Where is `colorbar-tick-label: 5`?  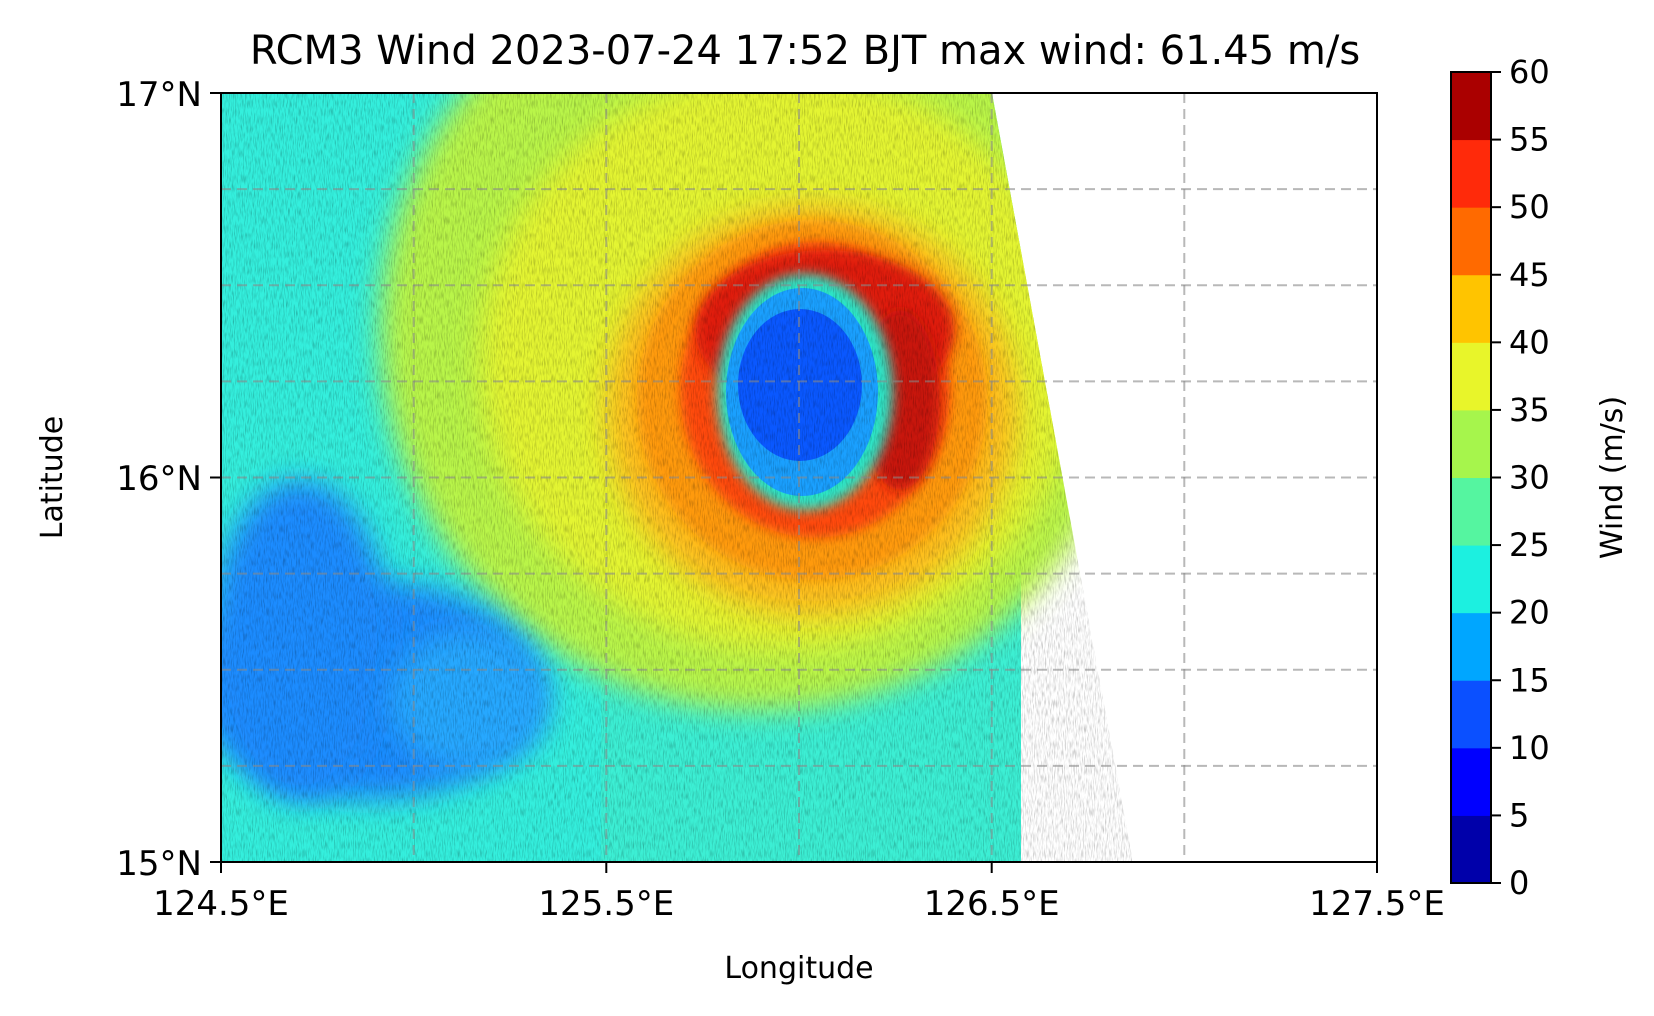 colorbar-tick-label: 5 is located at coordinates (1519, 815).